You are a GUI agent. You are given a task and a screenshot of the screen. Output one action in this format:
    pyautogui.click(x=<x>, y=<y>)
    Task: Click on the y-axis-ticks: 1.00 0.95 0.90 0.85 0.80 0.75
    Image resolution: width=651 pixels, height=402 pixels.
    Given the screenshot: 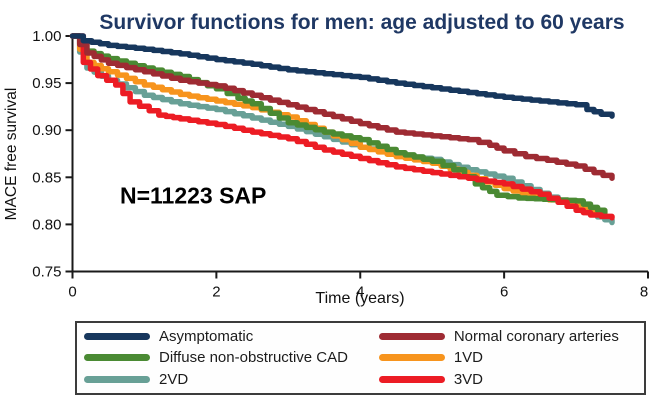 What is the action you would take?
    pyautogui.click(x=52, y=154)
    